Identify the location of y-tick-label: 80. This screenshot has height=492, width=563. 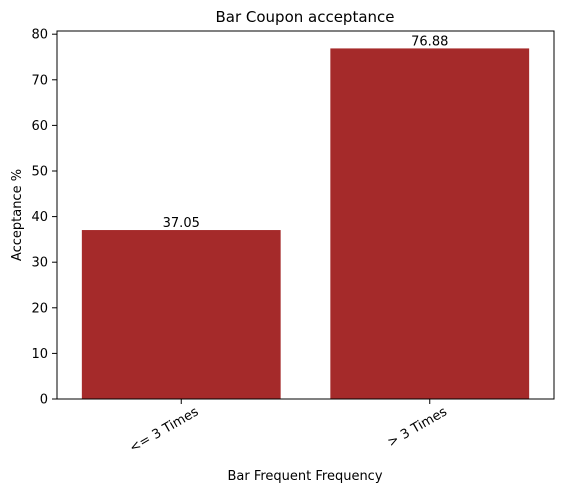
(39, 35).